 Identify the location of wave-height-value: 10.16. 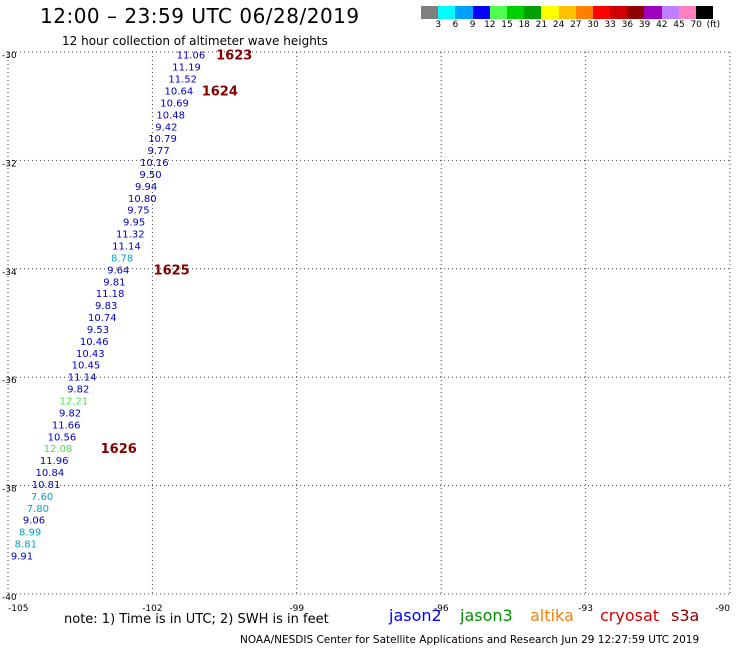
(154, 163).